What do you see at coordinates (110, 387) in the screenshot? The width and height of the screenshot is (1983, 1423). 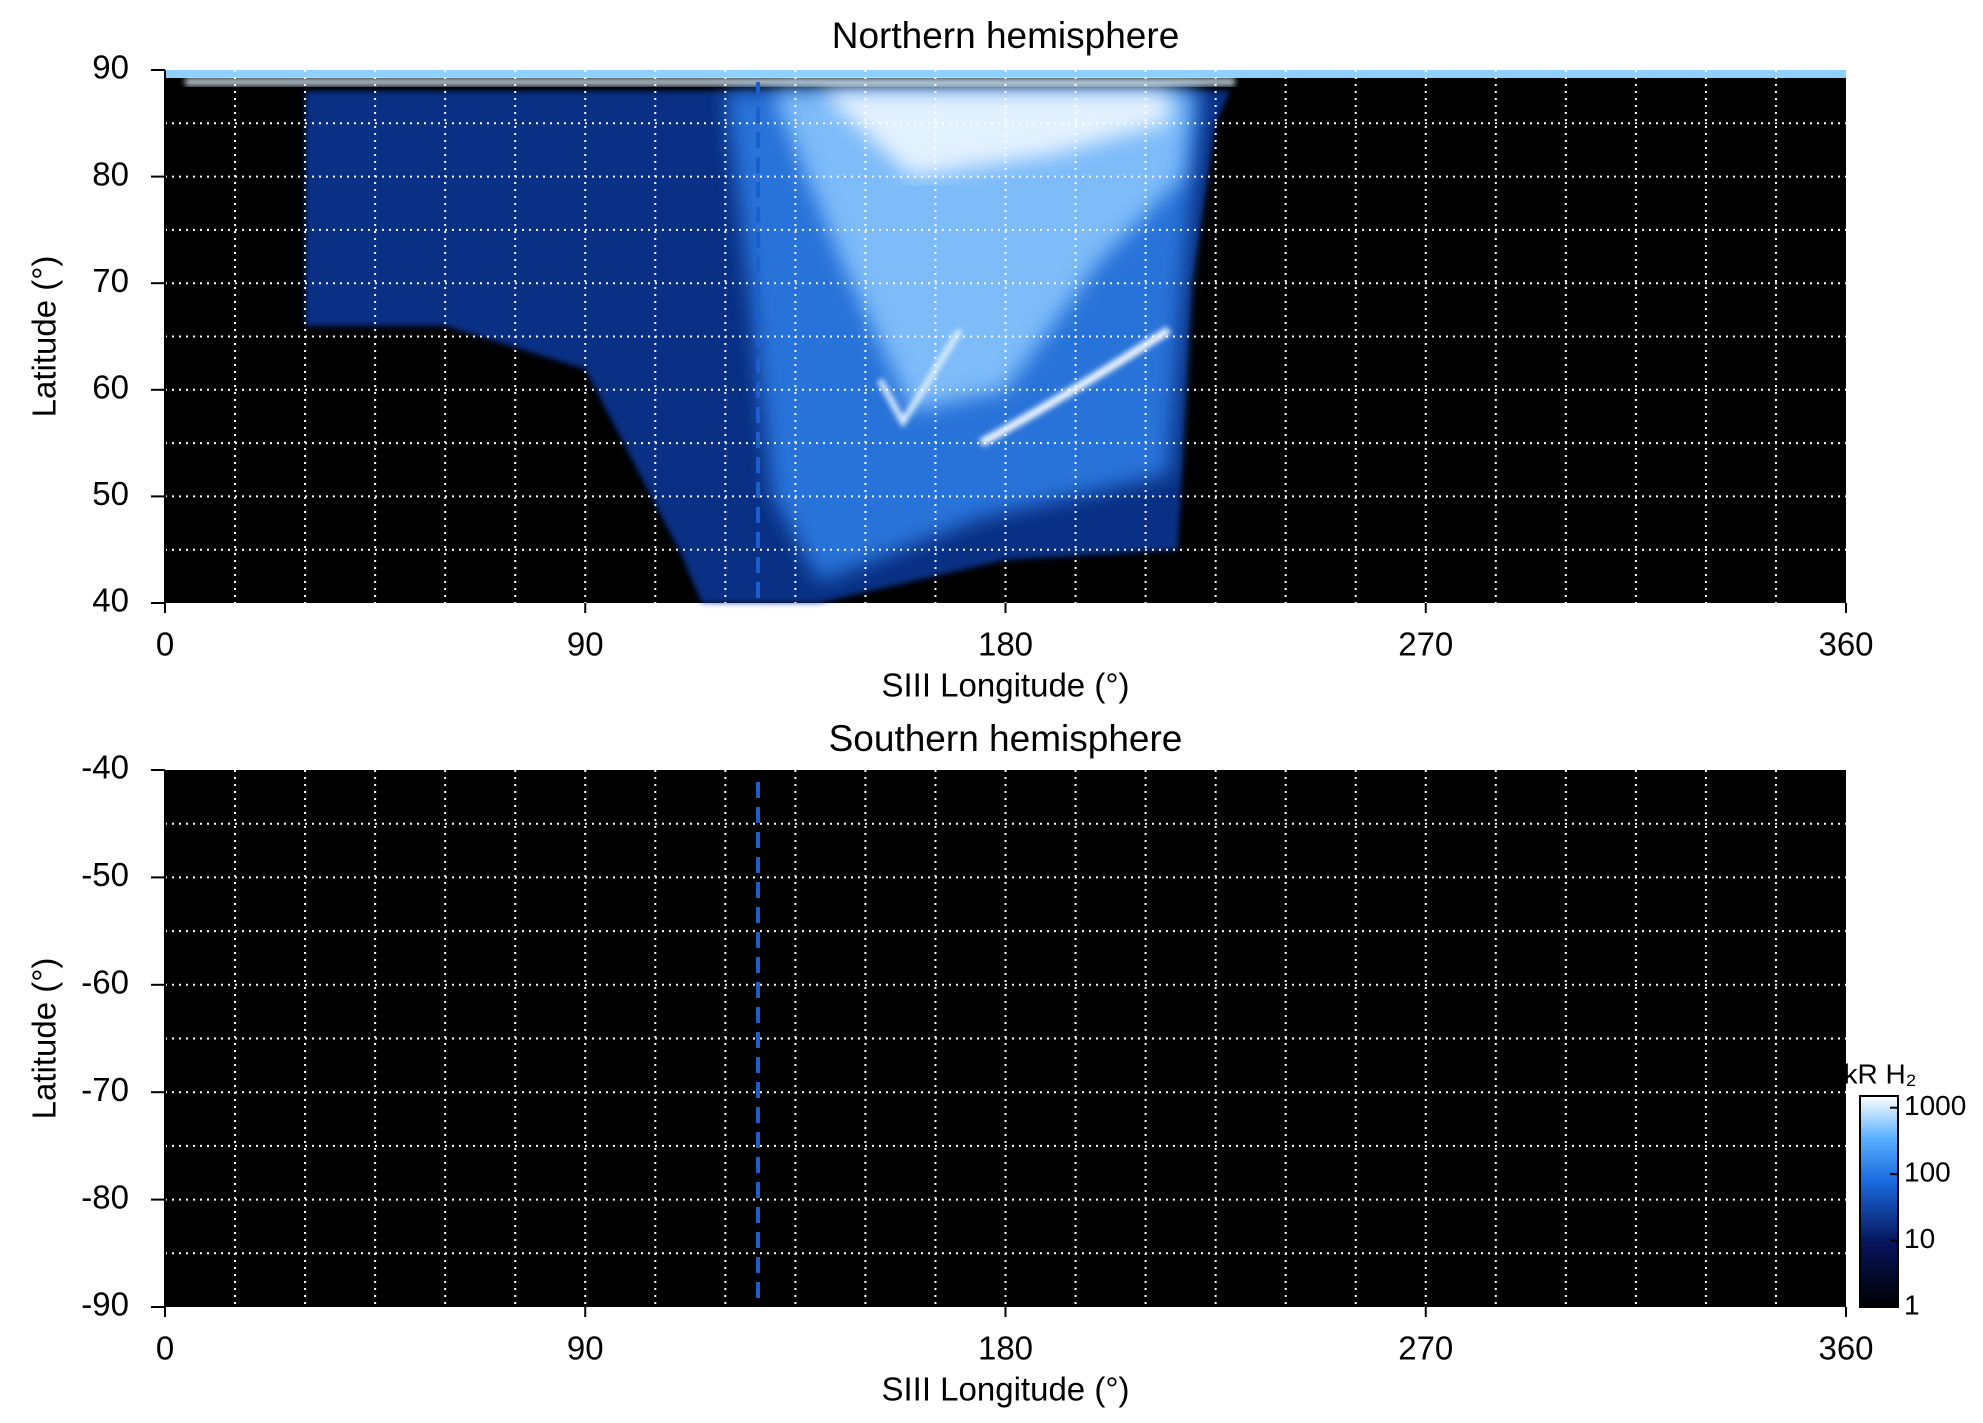 I see `y-tick-label: 60` at bounding box center [110, 387].